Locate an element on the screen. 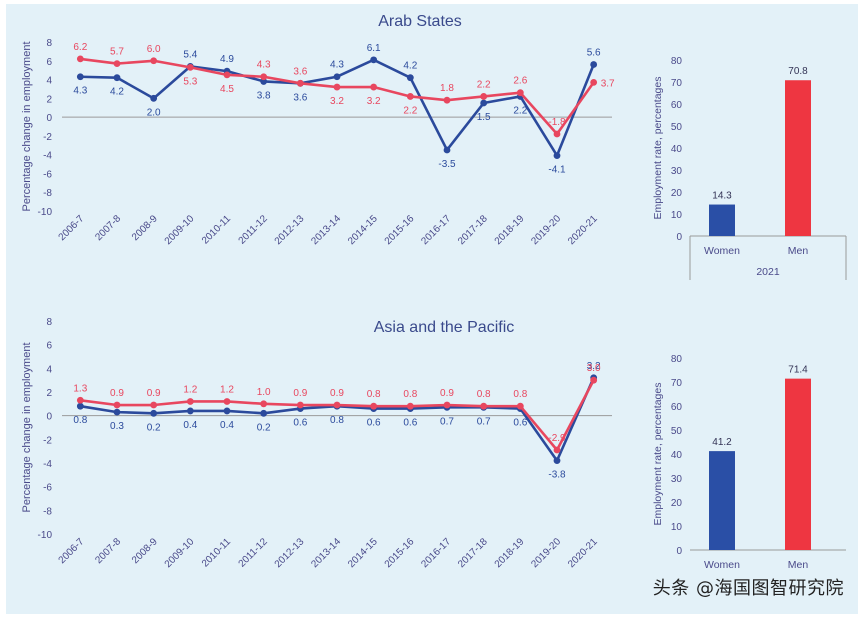 Image resolution: width=864 pixels, height=618 pixels. arab-line-ytick: 2 is located at coordinates (49, 99).